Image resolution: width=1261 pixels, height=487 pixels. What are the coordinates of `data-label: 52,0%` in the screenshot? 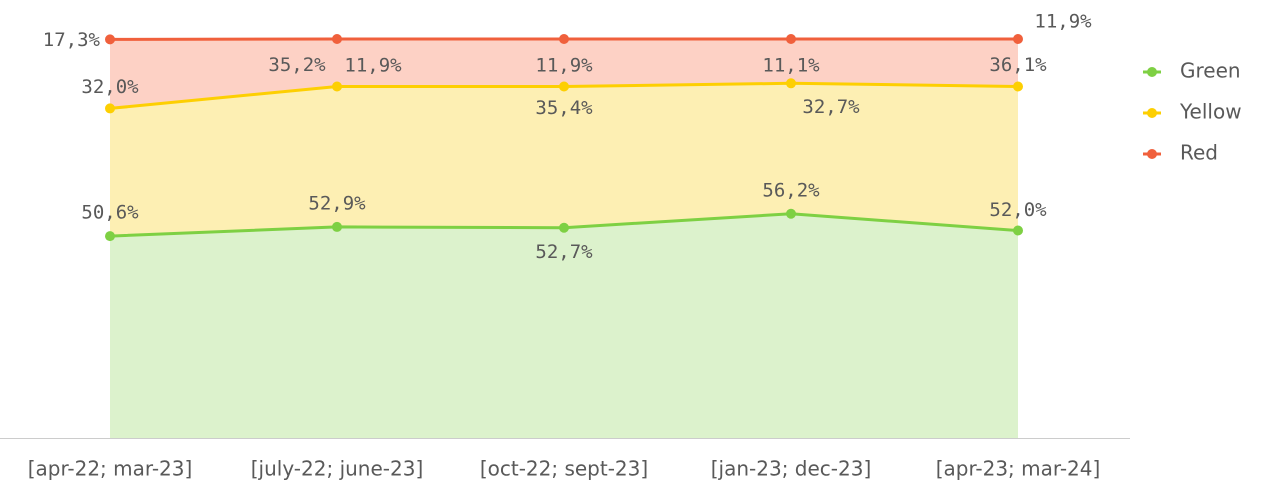 It's located at (1018, 210).